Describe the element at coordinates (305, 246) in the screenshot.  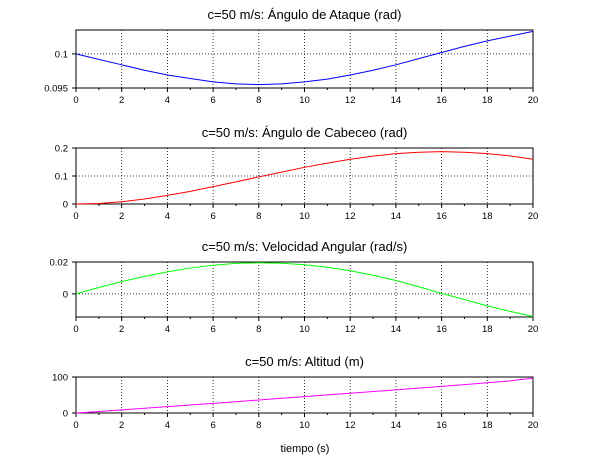
I see `subplot-title: c=50 m/s: Velocidad Angular (rad/s)` at that location.